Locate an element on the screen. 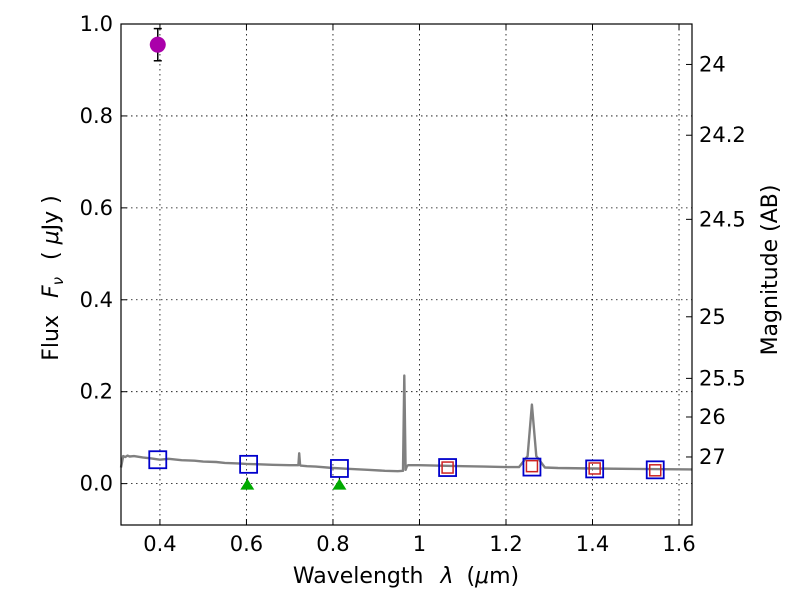 This screenshot has width=800, height=600. x-axis-symbol: λ is located at coordinates (446, 576).